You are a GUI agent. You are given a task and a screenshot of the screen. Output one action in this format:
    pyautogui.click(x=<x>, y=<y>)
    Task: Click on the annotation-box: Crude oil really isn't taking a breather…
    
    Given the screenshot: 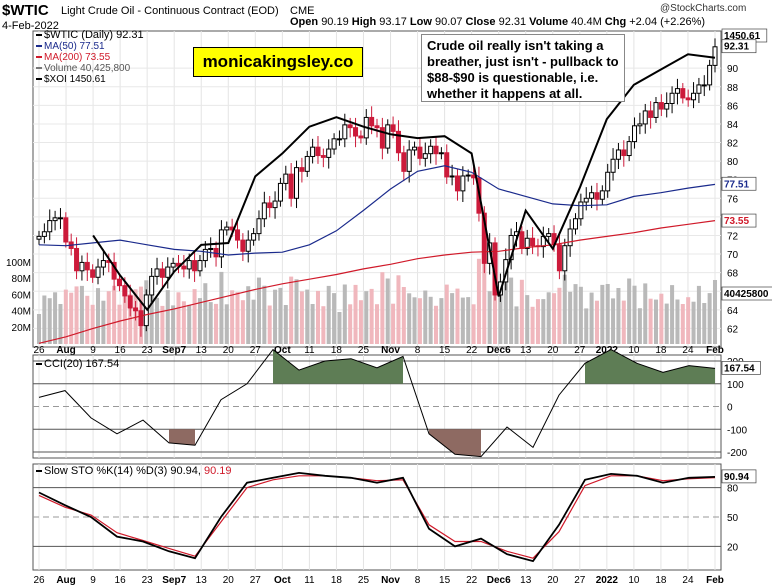 What is the action you would take?
    pyautogui.click(x=523, y=68)
    